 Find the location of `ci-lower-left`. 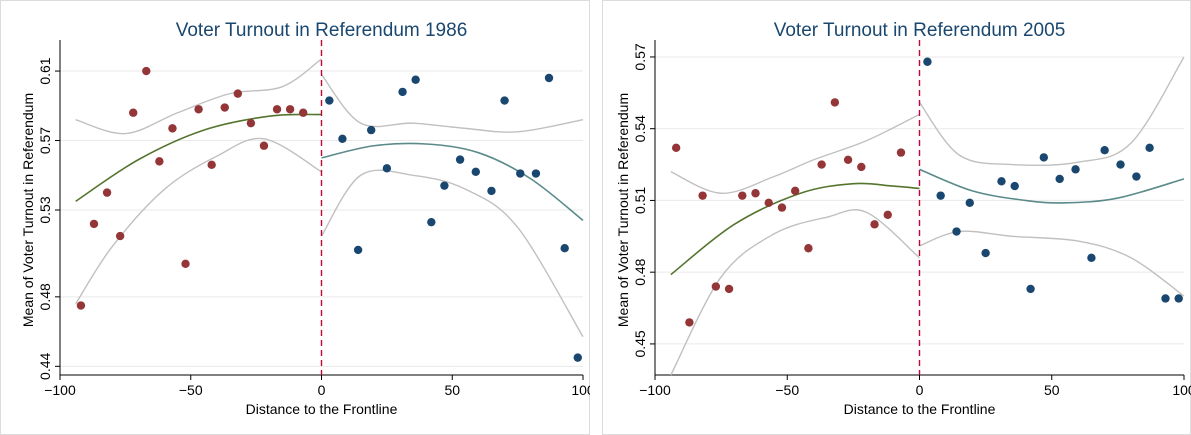

ci-lower-left is located at coordinates (795, 292).